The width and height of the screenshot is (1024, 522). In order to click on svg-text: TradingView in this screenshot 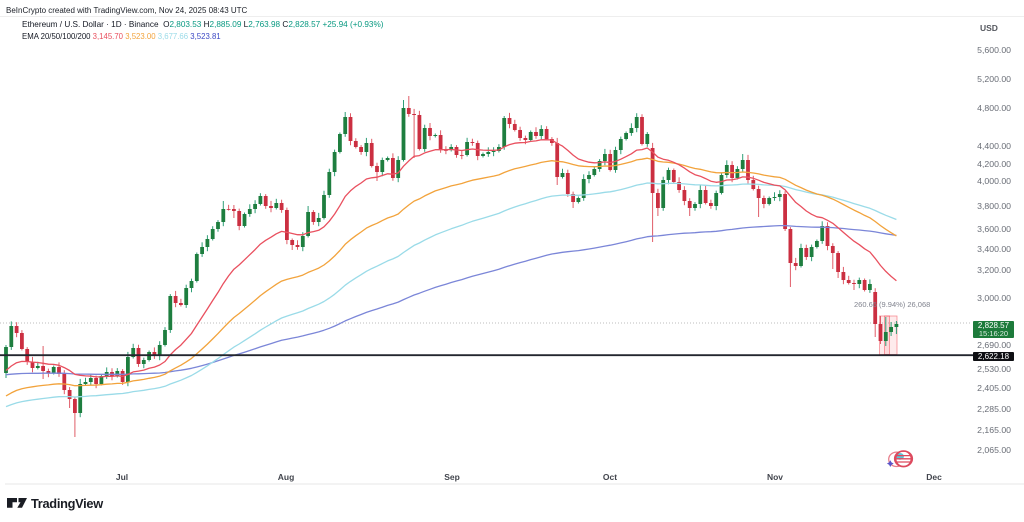, I will do `click(67, 504)`.